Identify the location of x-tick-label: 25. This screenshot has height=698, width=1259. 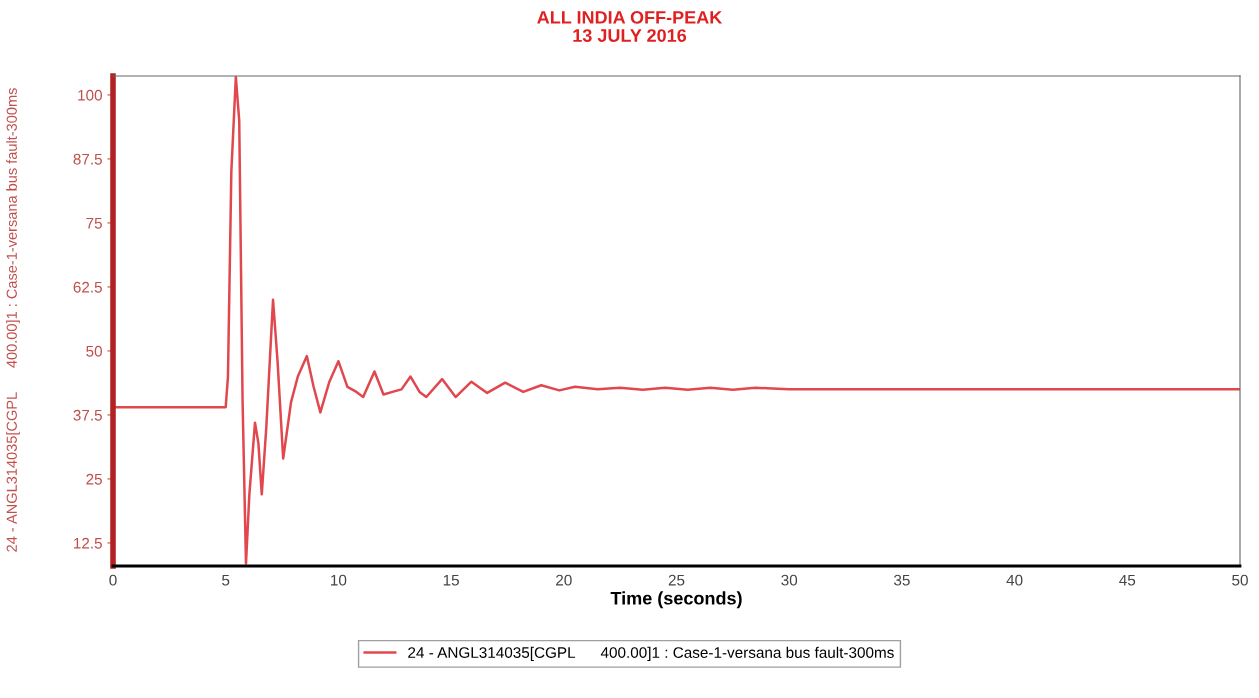
(676, 580).